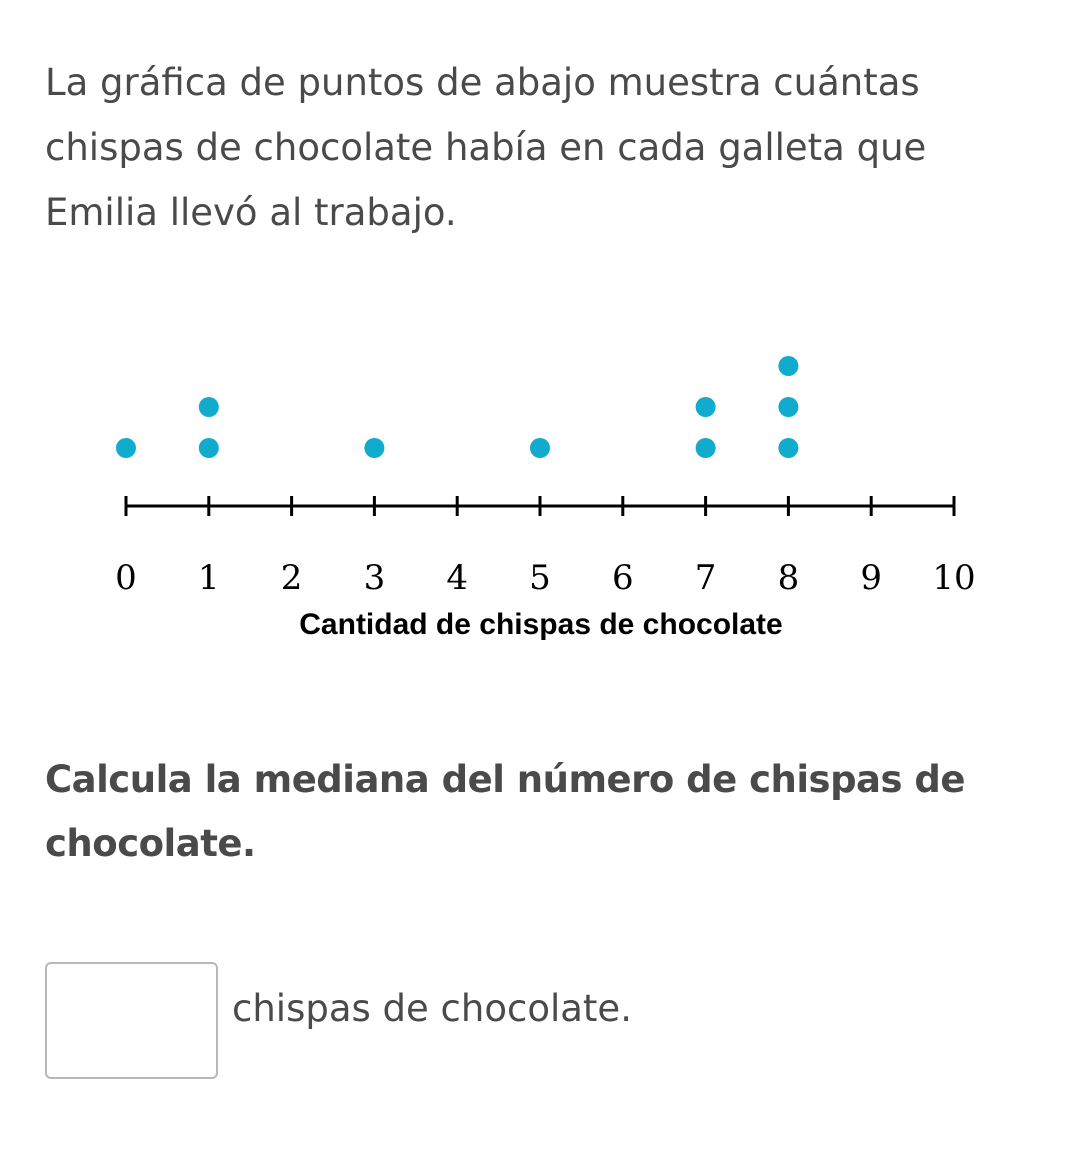 This screenshot has height=1150, width=1080. Describe the element at coordinates (292, 578) in the screenshot. I see `tick-label: 2` at that location.